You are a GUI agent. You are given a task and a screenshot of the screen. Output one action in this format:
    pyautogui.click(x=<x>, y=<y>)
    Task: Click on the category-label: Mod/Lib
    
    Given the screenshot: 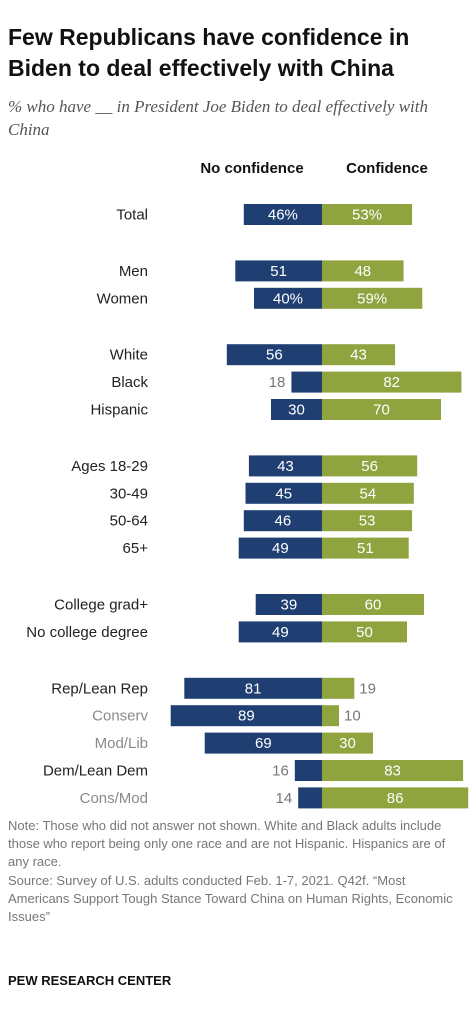 What is the action you would take?
    pyautogui.click(x=121, y=743)
    